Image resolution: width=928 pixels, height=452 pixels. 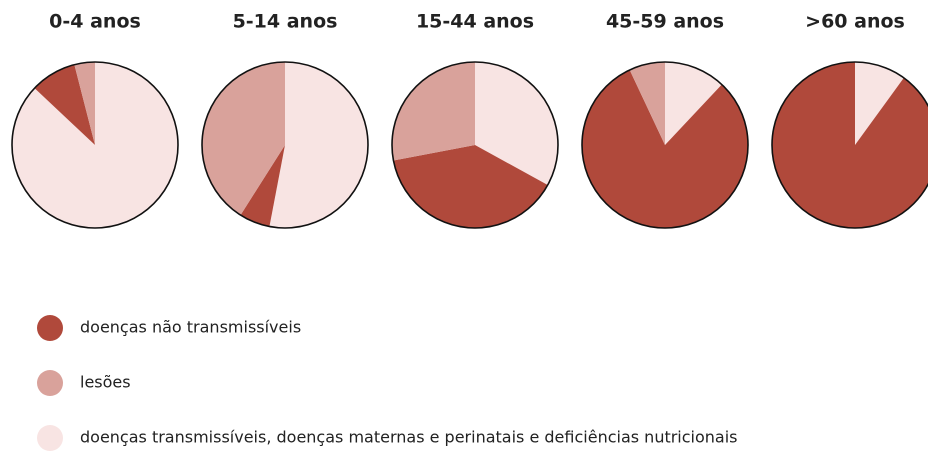 I want to click on legend-label: doenças não transmissíveis, so click(x=190, y=327).